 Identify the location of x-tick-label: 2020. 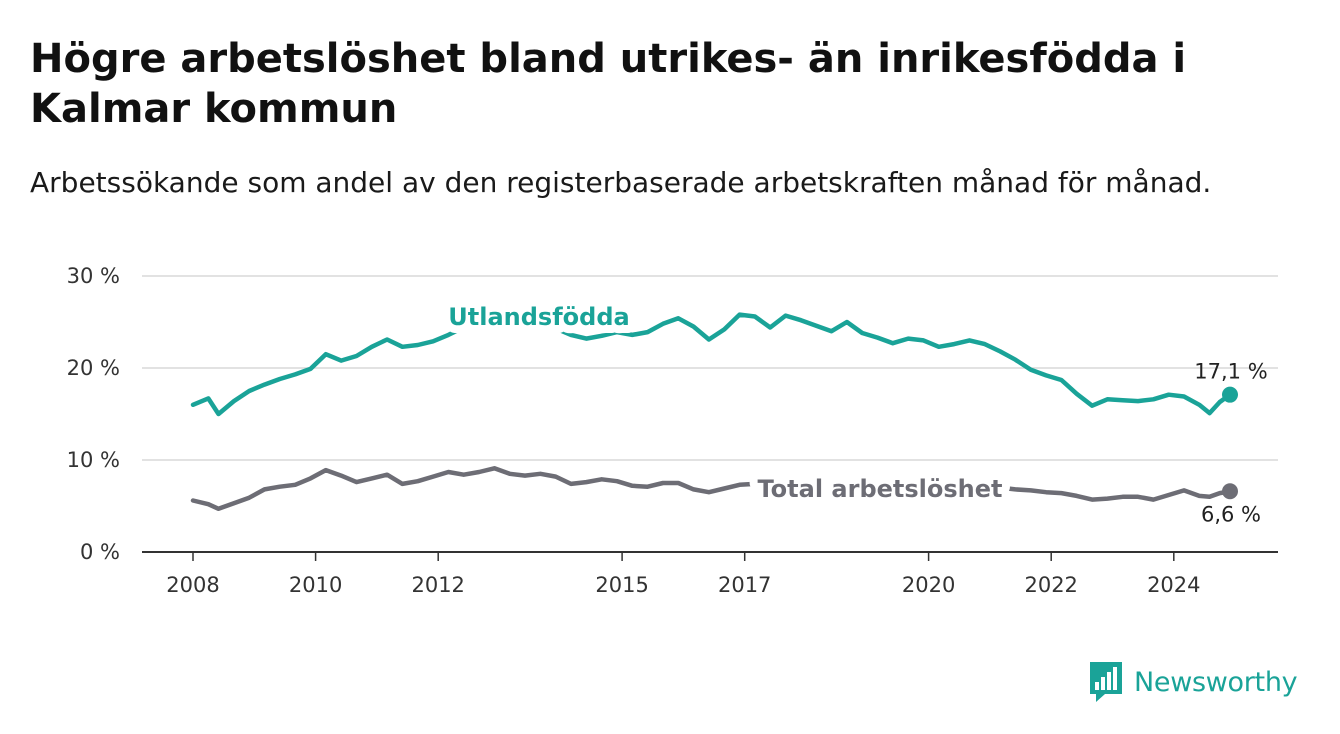
(928, 585).